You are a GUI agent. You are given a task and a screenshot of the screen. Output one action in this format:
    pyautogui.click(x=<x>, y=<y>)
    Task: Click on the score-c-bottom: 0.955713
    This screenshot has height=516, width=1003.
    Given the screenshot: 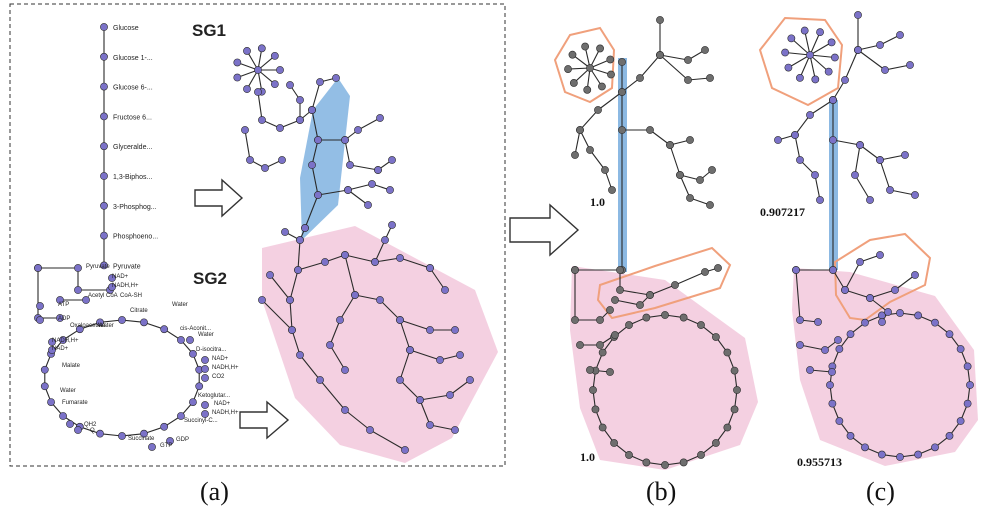 What is the action you would take?
    pyautogui.click(x=819, y=462)
    